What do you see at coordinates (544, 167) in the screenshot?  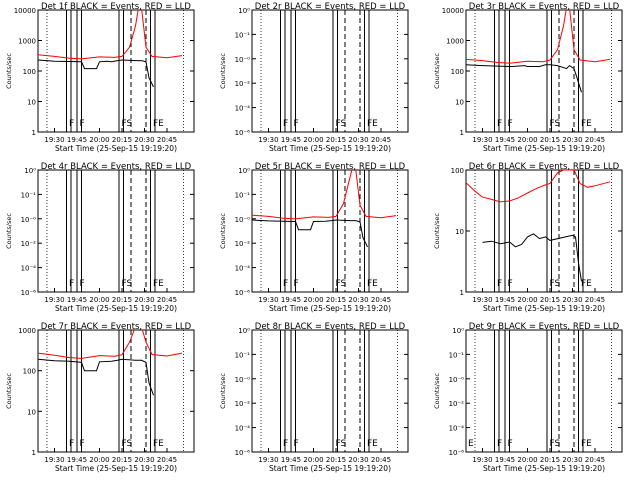 I see `panel-title: Det 6r BLACK = Events, RED = LLD` at bounding box center [544, 167].